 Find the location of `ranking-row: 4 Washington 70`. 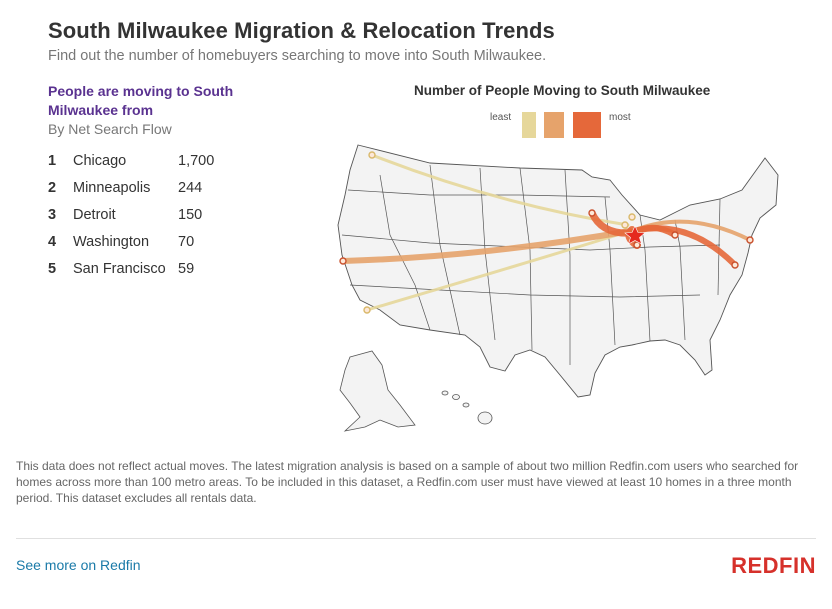

ranking-row: 4 Washington 70 is located at coordinates (178, 241).